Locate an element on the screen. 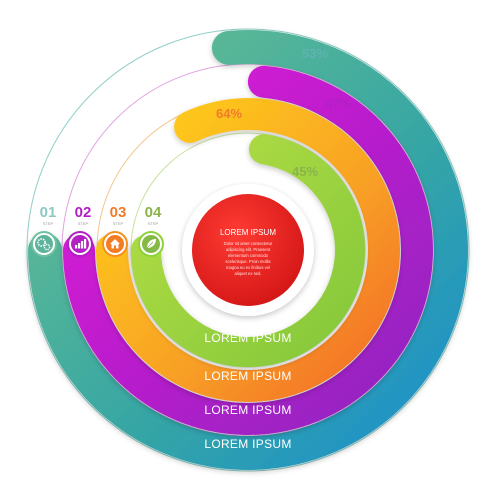 This screenshot has height=500, width=500. percentage-label-03: 64% is located at coordinates (229, 113).